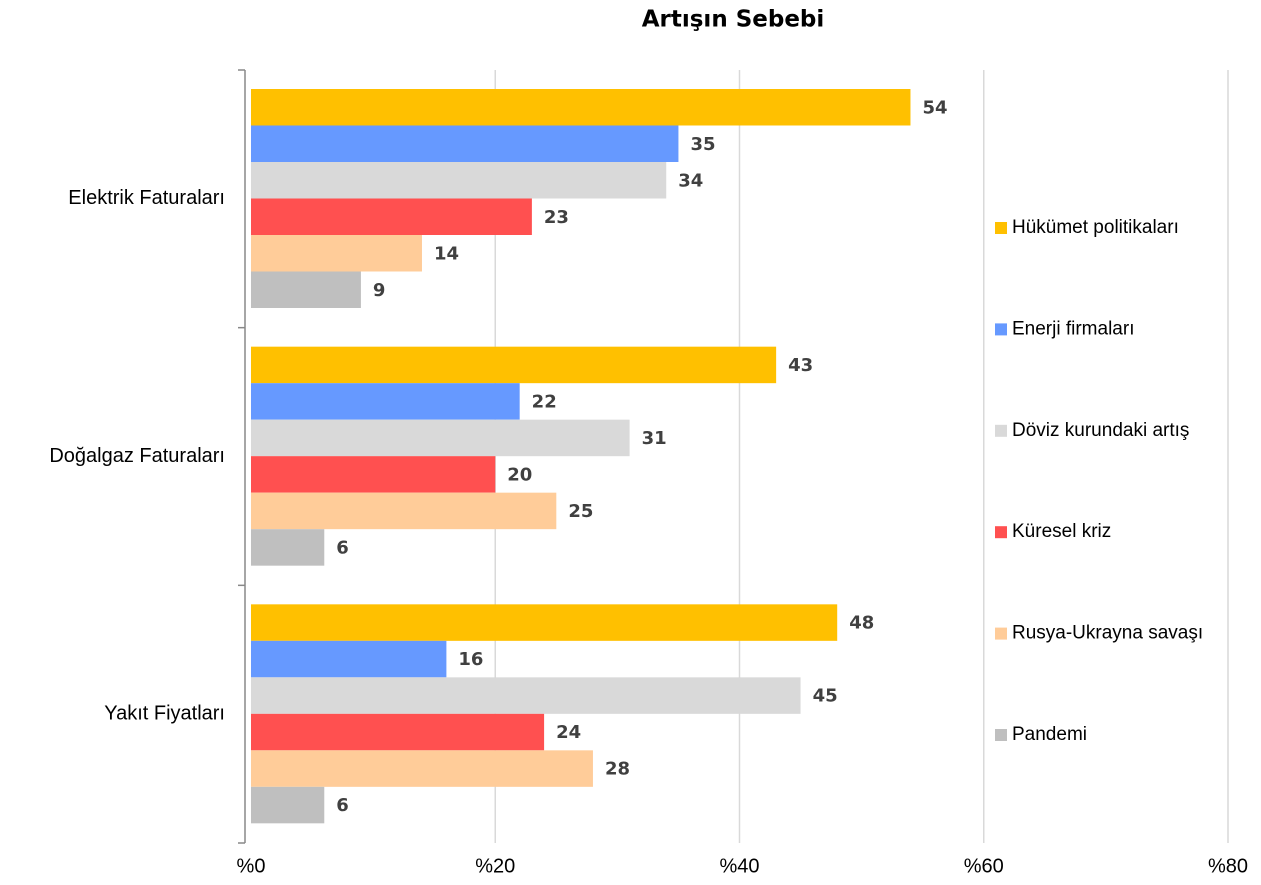 The width and height of the screenshot is (1261, 885). Describe the element at coordinates (825, 696) in the screenshot. I see `data-label: 45` at that location.